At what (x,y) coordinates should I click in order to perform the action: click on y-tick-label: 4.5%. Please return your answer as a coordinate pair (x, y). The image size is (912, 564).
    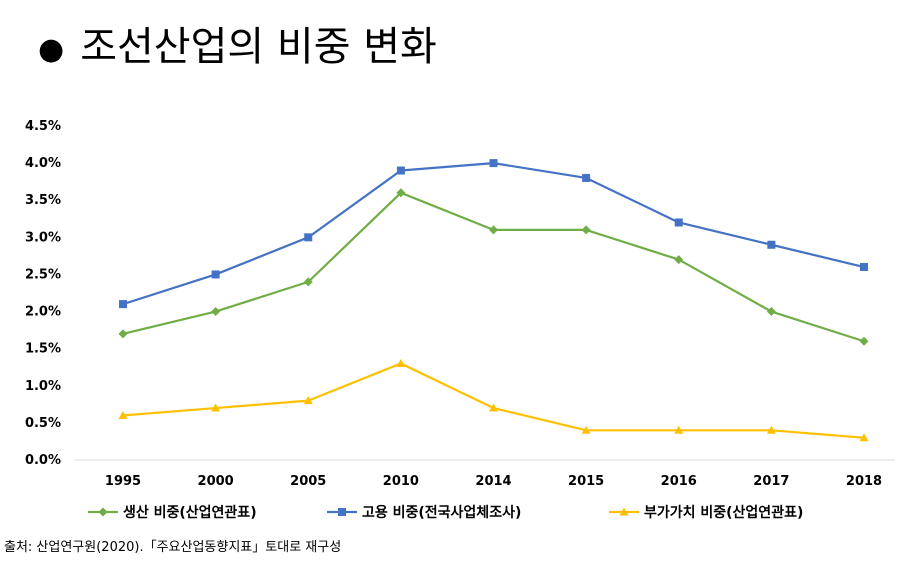
    Looking at the image, I should click on (43, 126).